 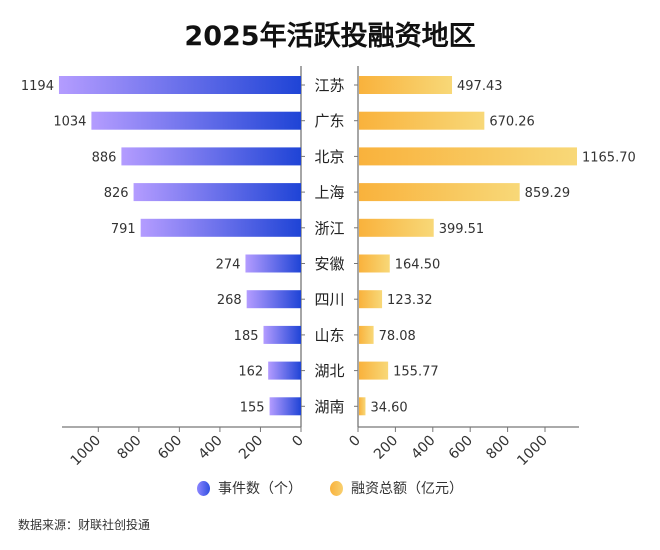 What do you see at coordinates (416, 372) in the screenshot?
I see `data-label-amount: 155.77` at bounding box center [416, 372].